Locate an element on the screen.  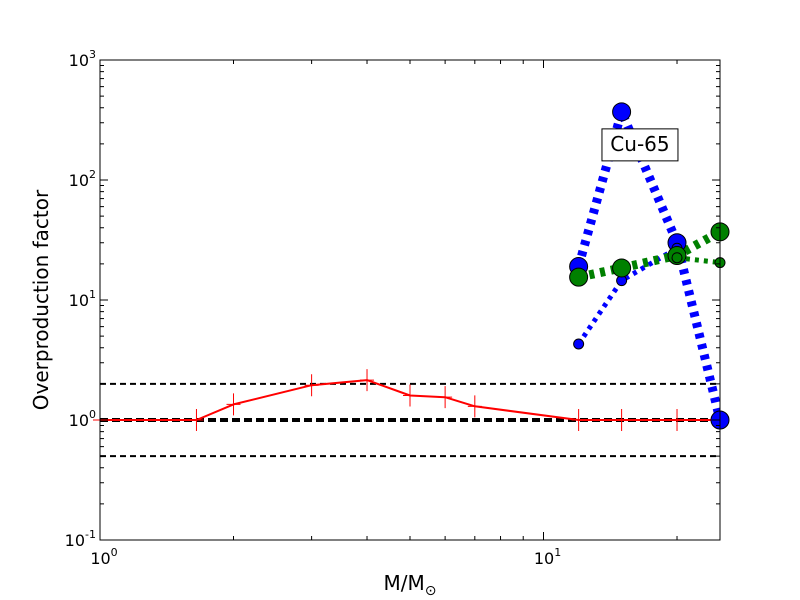
x-axis-label: M/M⊙ is located at coordinates (410, 585).